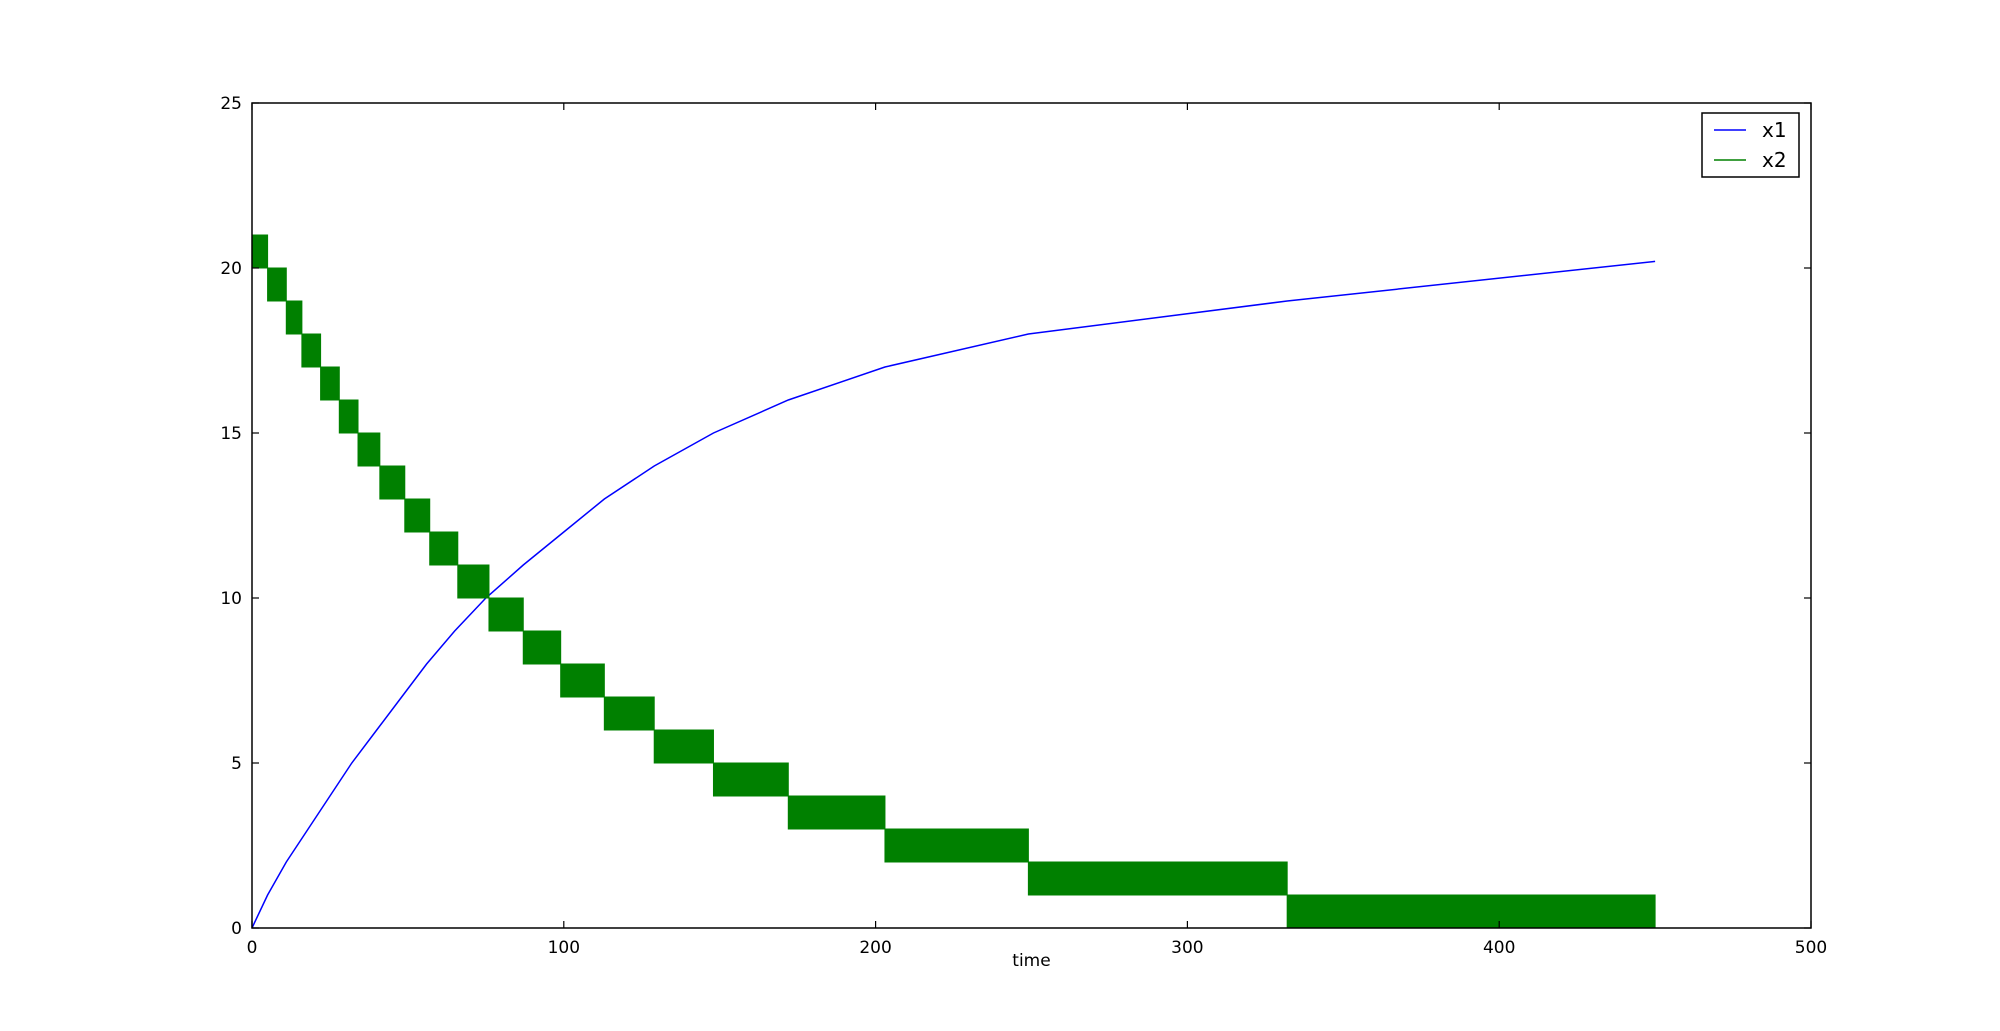 The image size is (2000, 1031). I want to click on y-tick-label: 20, so click(231, 269).